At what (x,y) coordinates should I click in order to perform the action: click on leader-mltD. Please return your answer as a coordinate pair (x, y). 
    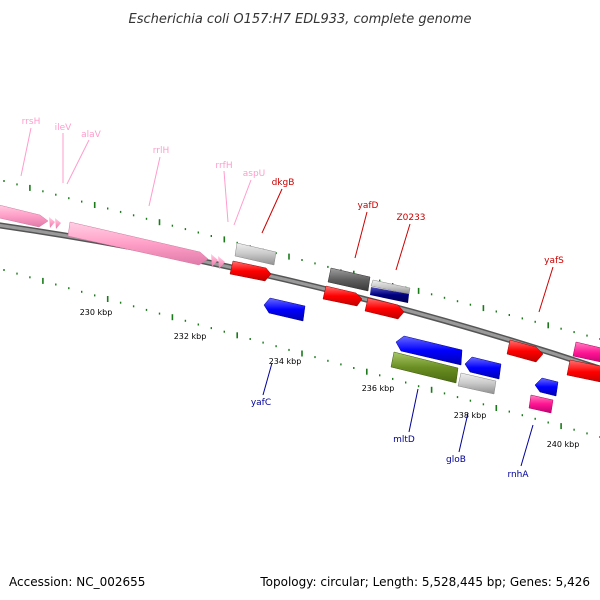
    Looking at the image, I should click on (413, 410).